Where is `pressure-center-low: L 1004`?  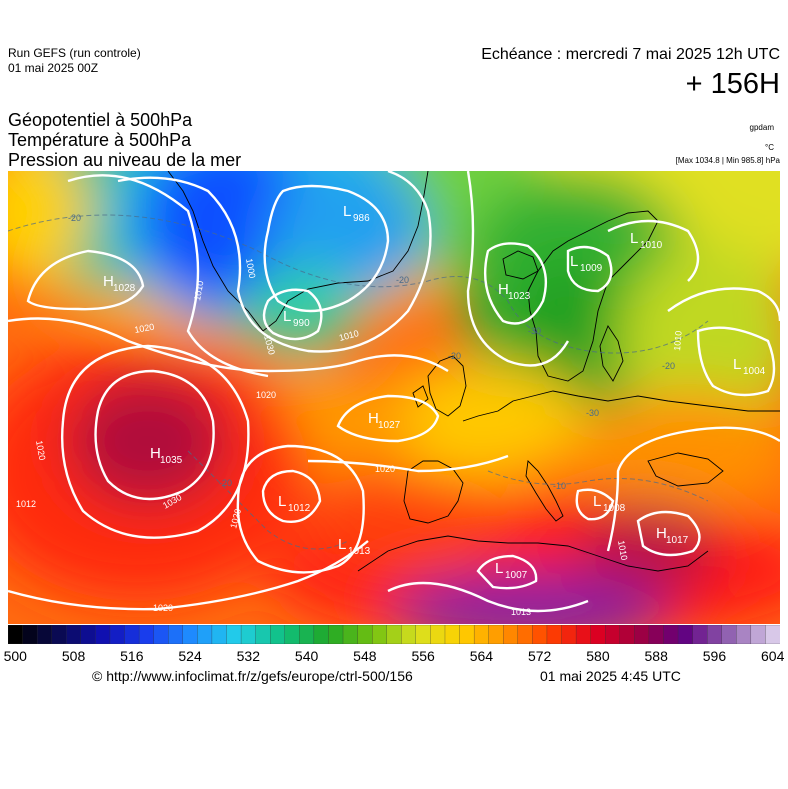
pressure-center-low: L 1004 is located at coordinates (749, 366).